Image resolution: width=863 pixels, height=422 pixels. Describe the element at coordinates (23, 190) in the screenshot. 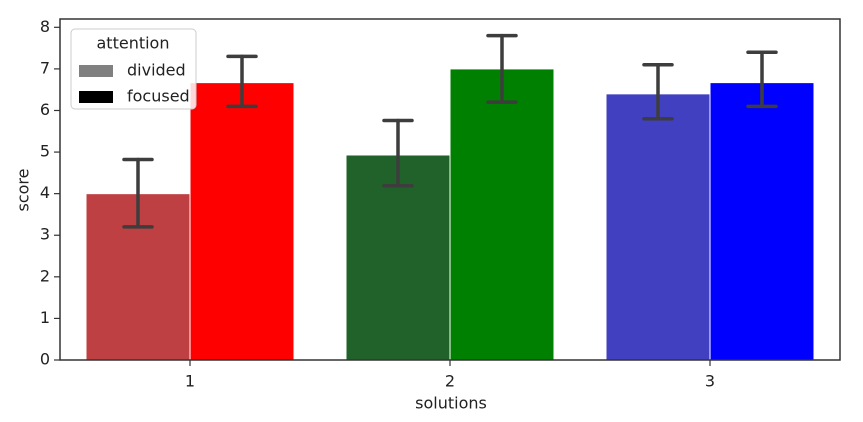

I see `y-axis-label: score` at that location.